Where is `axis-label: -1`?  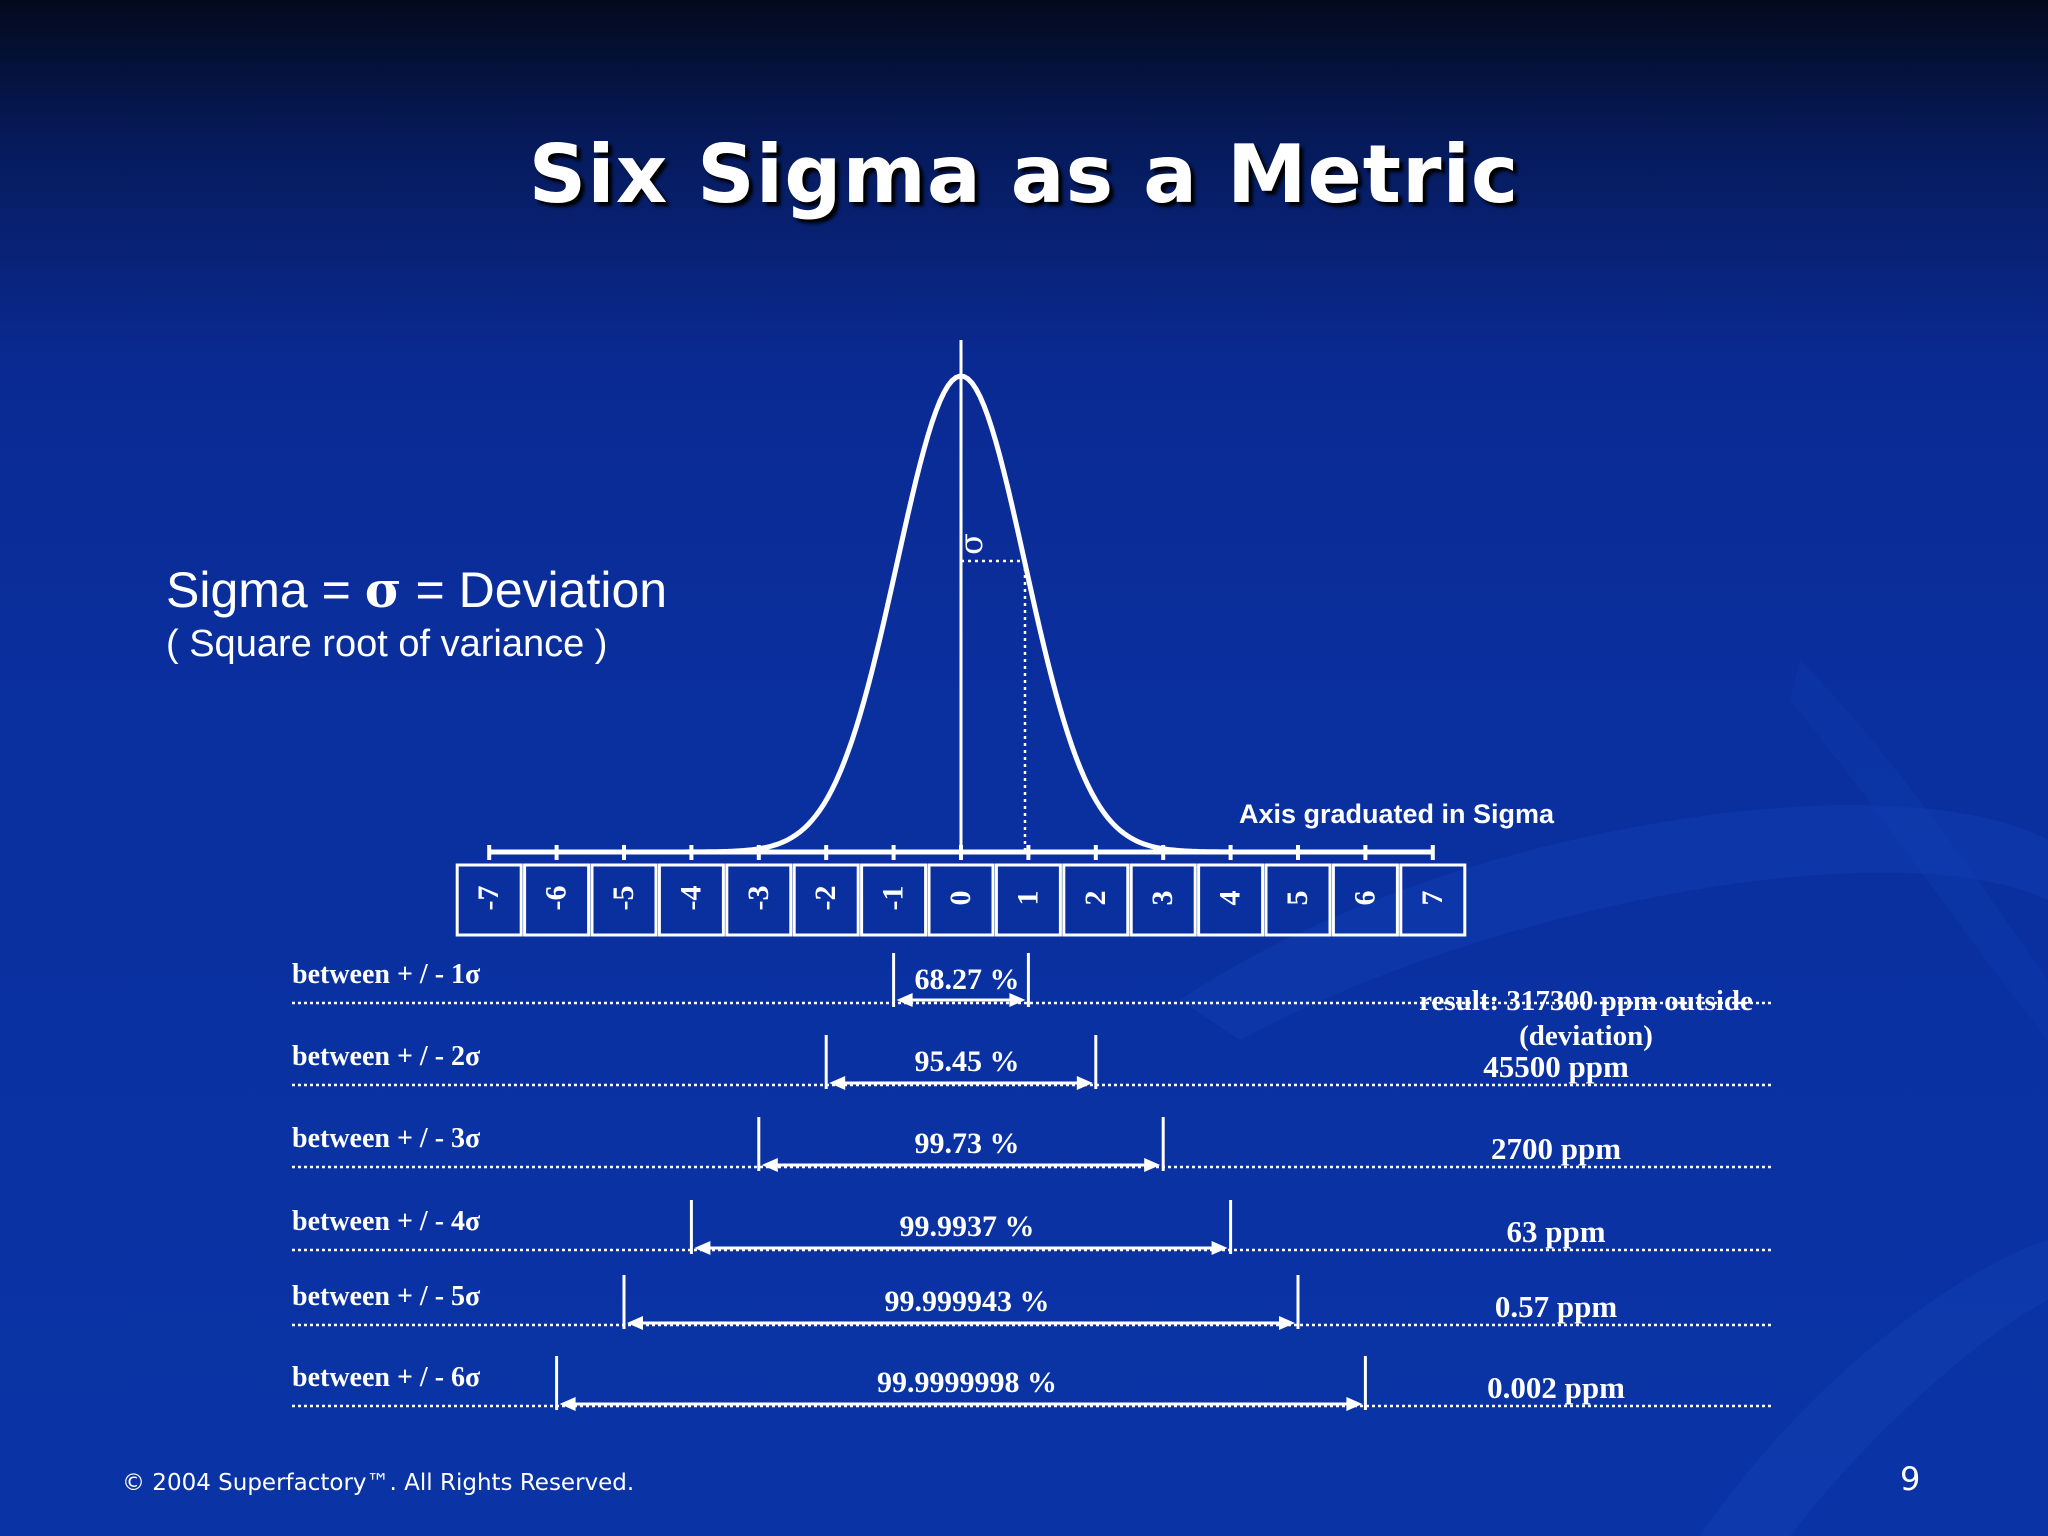
axis-label: -1 is located at coordinates (893, 898).